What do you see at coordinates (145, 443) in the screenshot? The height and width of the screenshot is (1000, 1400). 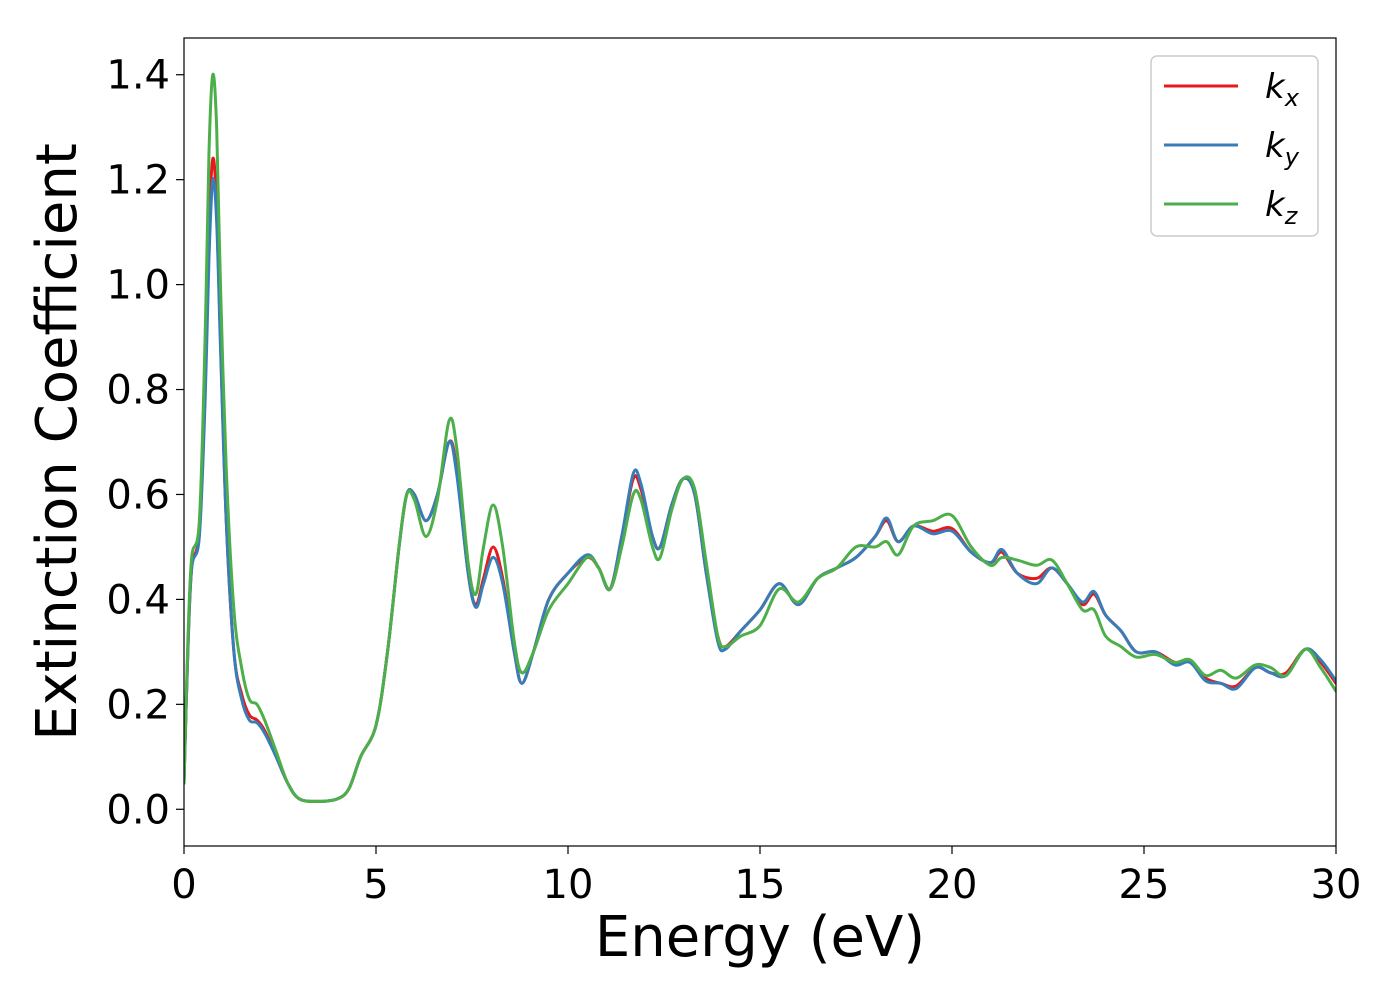 I see `y-axis: 0.0 0.2 0.4 0.6 0.8 1.0 1.2 1.4` at bounding box center [145, 443].